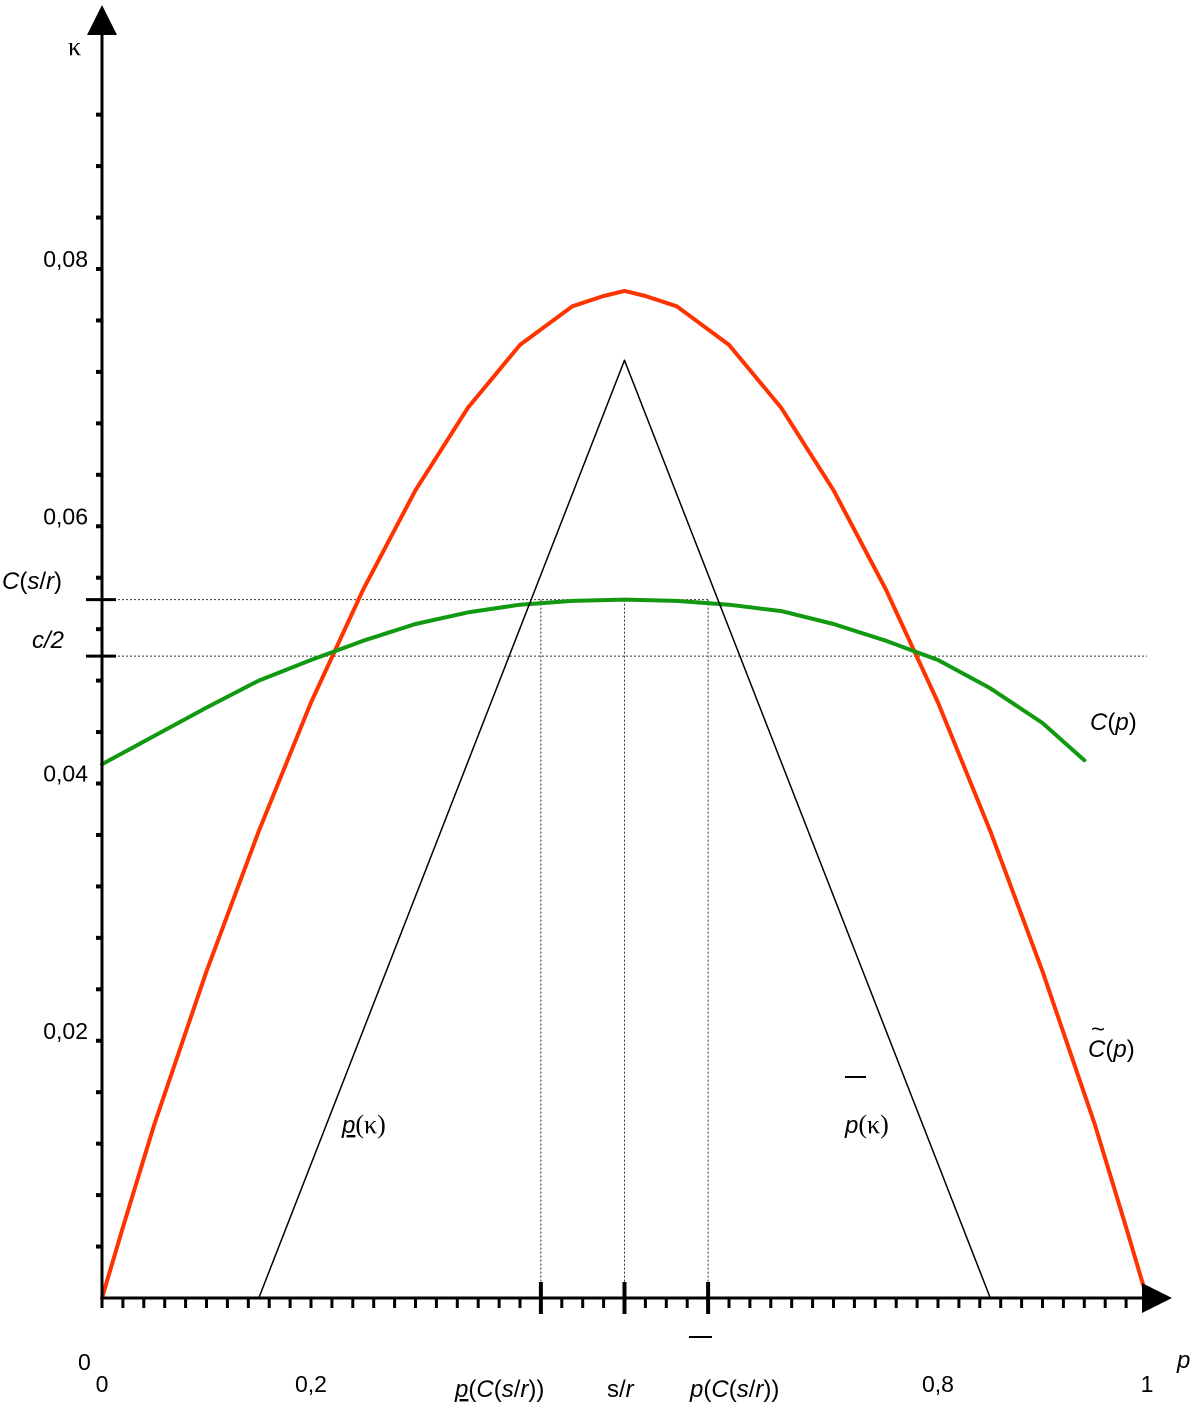 The width and height of the screenshot is (1198, 1407). Describe the element at coordinates (65, 774) in the screenshot. I see `y-tick-label: 0,04` at that location.